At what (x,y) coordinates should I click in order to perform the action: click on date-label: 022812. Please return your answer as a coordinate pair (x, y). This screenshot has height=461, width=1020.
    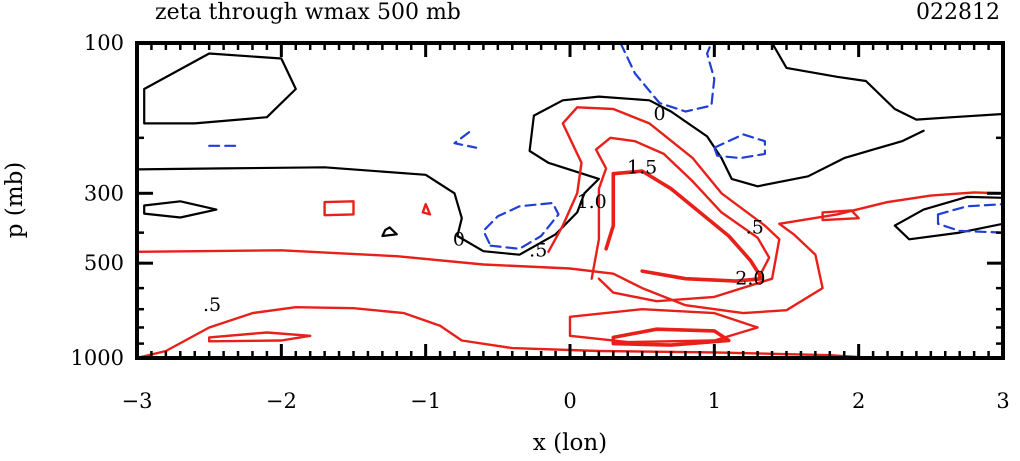
    Looking at the image, I should click on (958, 12).